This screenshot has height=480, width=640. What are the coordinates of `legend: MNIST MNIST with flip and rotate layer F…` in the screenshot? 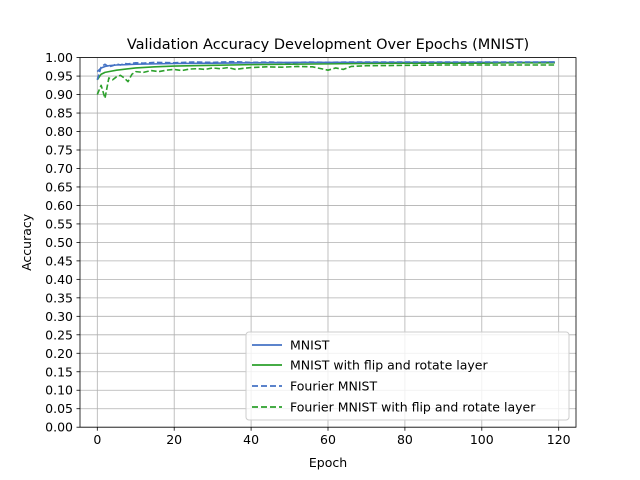 It's located at (407, 376).